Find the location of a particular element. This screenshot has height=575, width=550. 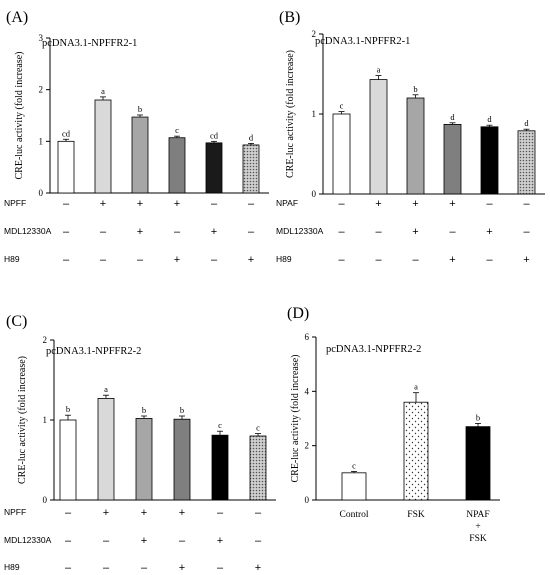

panel-letter: (C) is located at coordinates (16, 321).